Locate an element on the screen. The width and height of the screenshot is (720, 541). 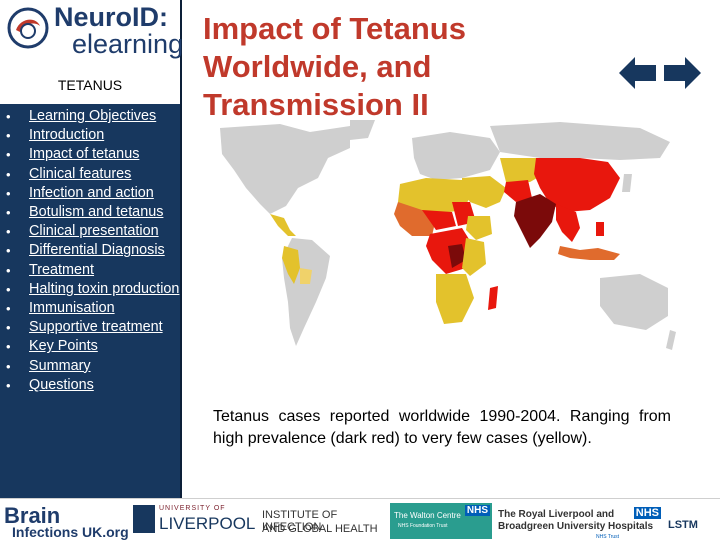
sidebar-item-botulism-and-tetanus: • Botulism and tetanus is located at coordinates (90, 212).